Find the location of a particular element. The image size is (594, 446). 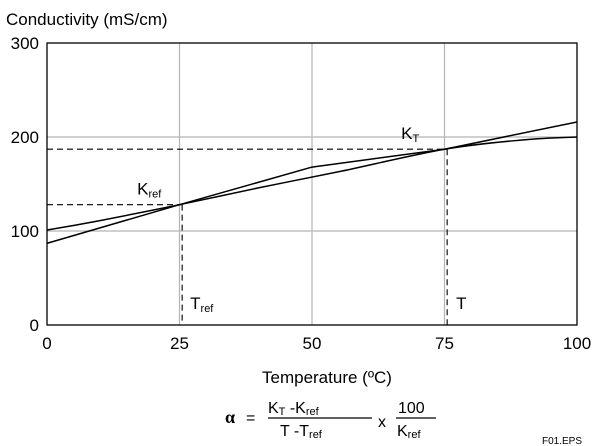

t-label: T is located at coordinates (461, 303).